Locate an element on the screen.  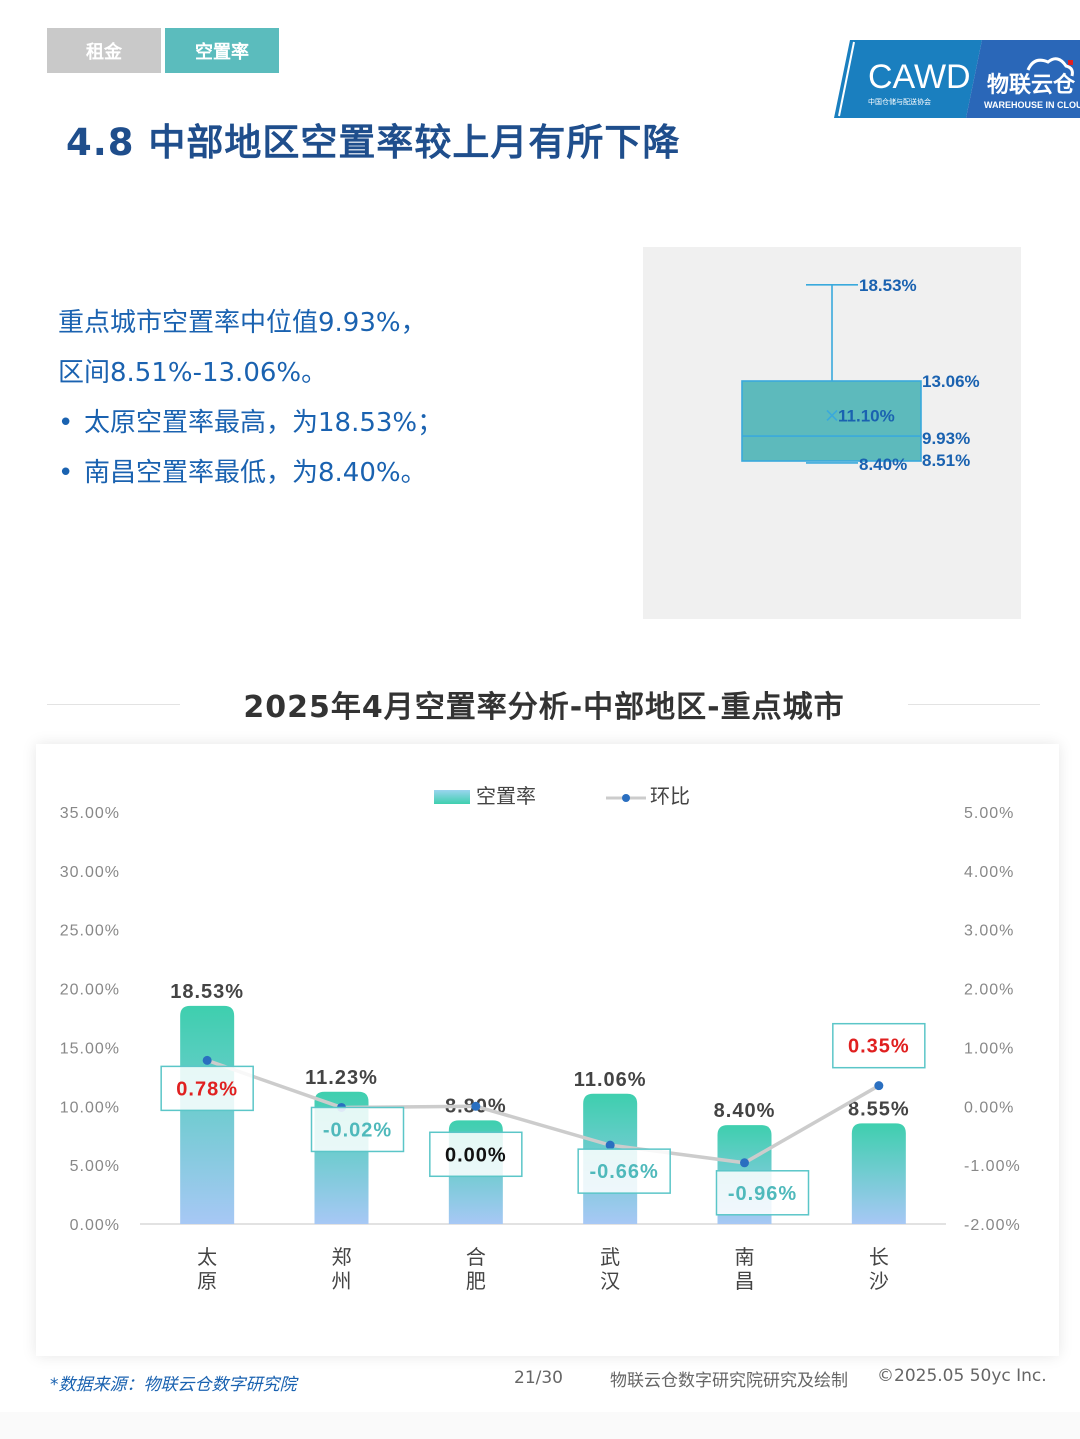
bar-value-label: 8.40% is located at coordinates (745, 1111).